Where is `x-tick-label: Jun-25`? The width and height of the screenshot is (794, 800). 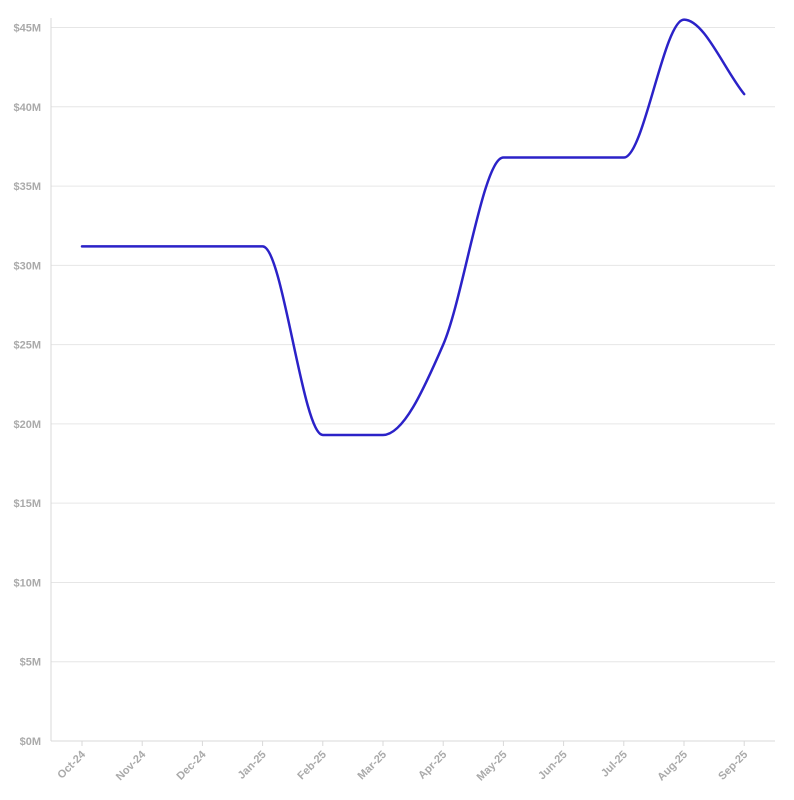 x-tick-label: Jun-25 is located at coordinates (553, 766).